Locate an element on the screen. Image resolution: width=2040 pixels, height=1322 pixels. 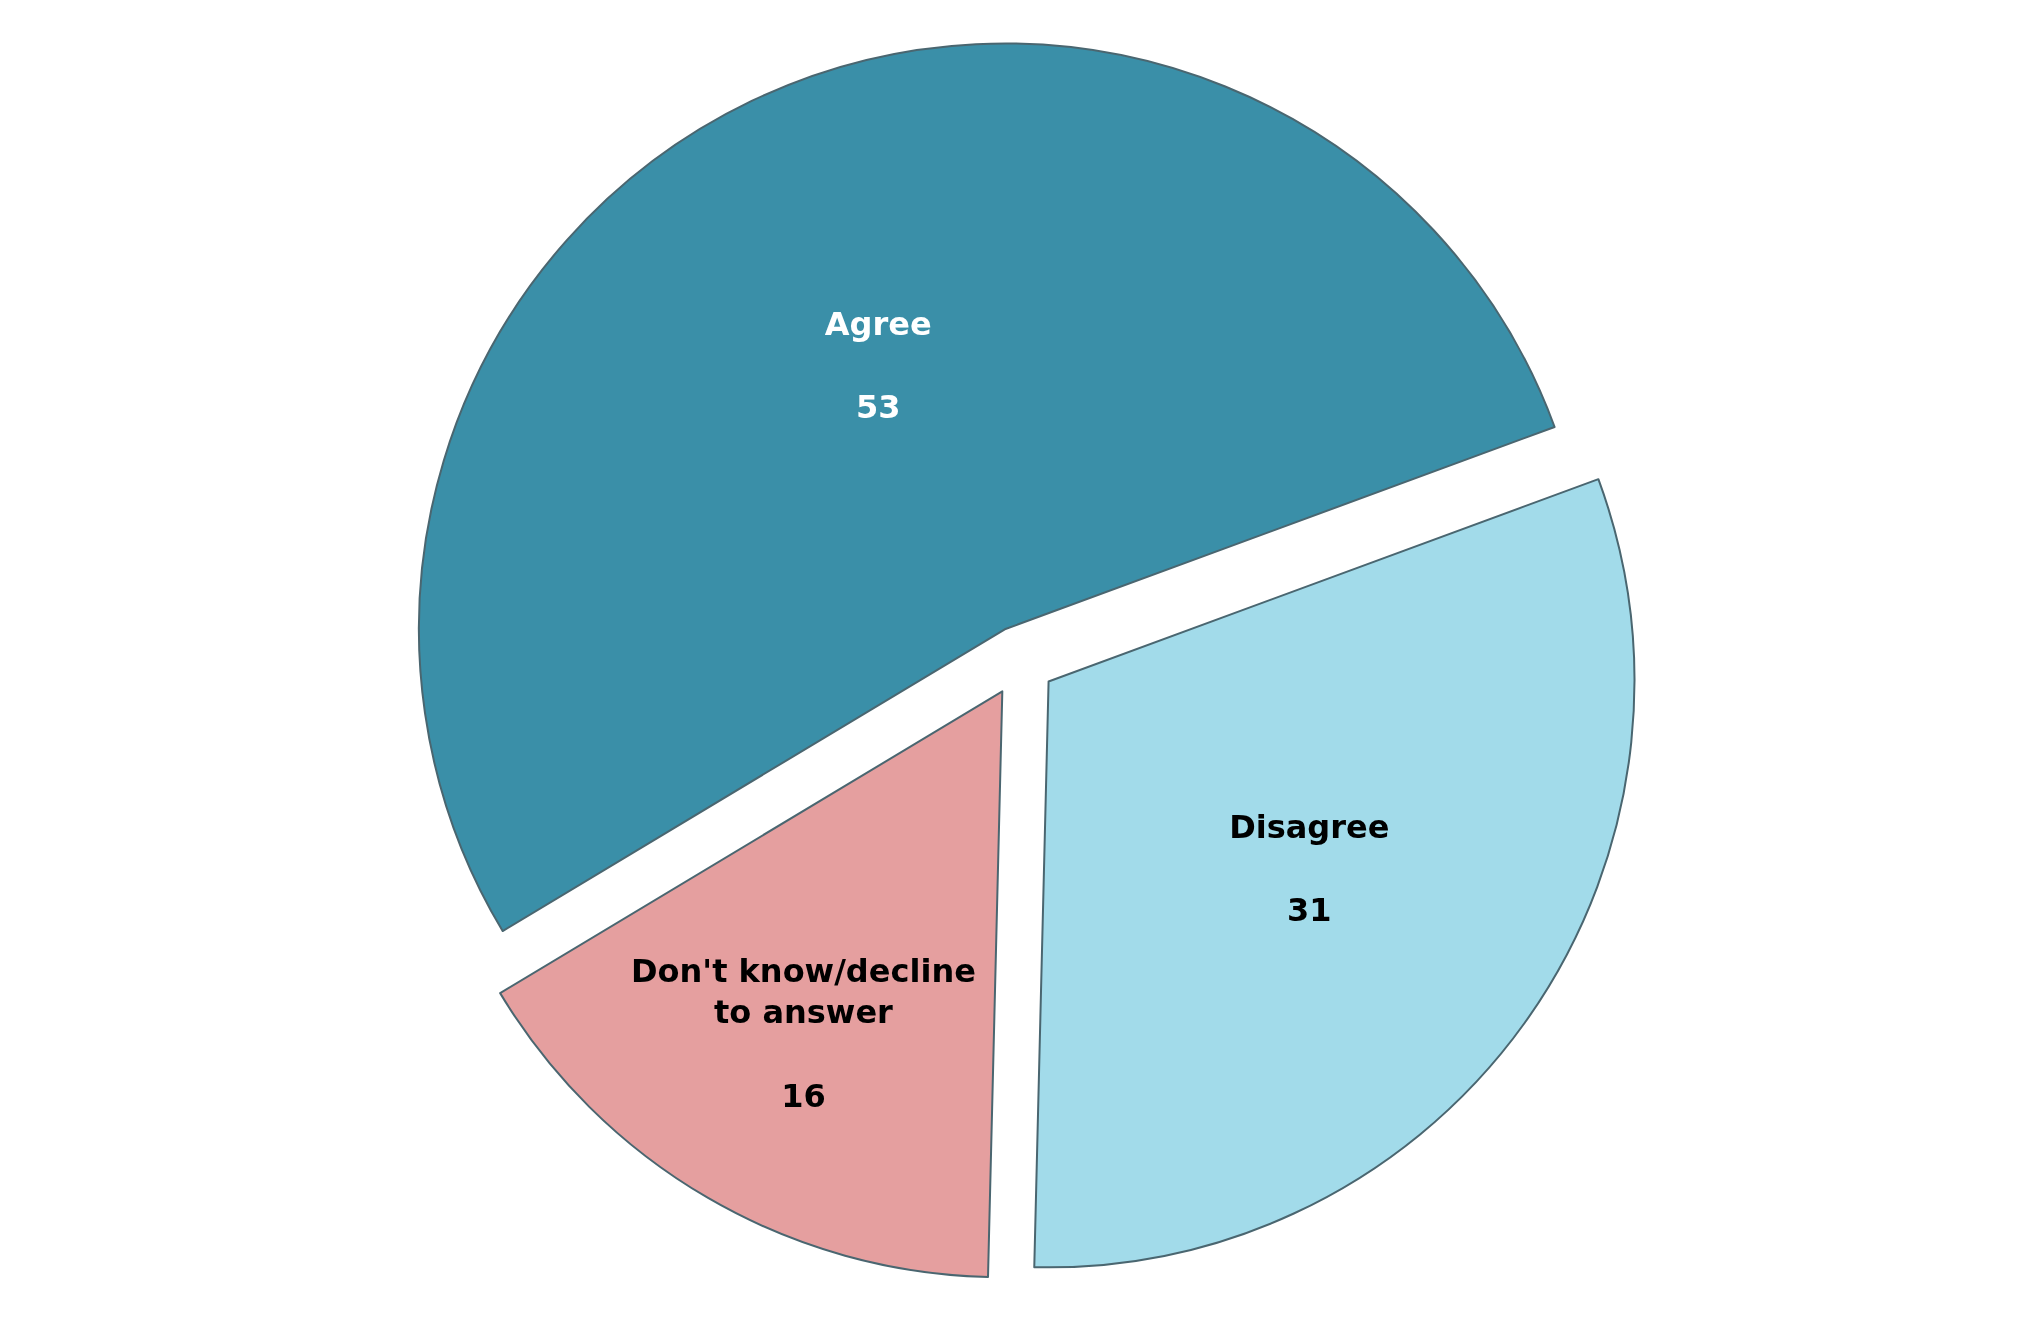
slice-label: Don't know/decline to answer is located at coordinates (803, 991).